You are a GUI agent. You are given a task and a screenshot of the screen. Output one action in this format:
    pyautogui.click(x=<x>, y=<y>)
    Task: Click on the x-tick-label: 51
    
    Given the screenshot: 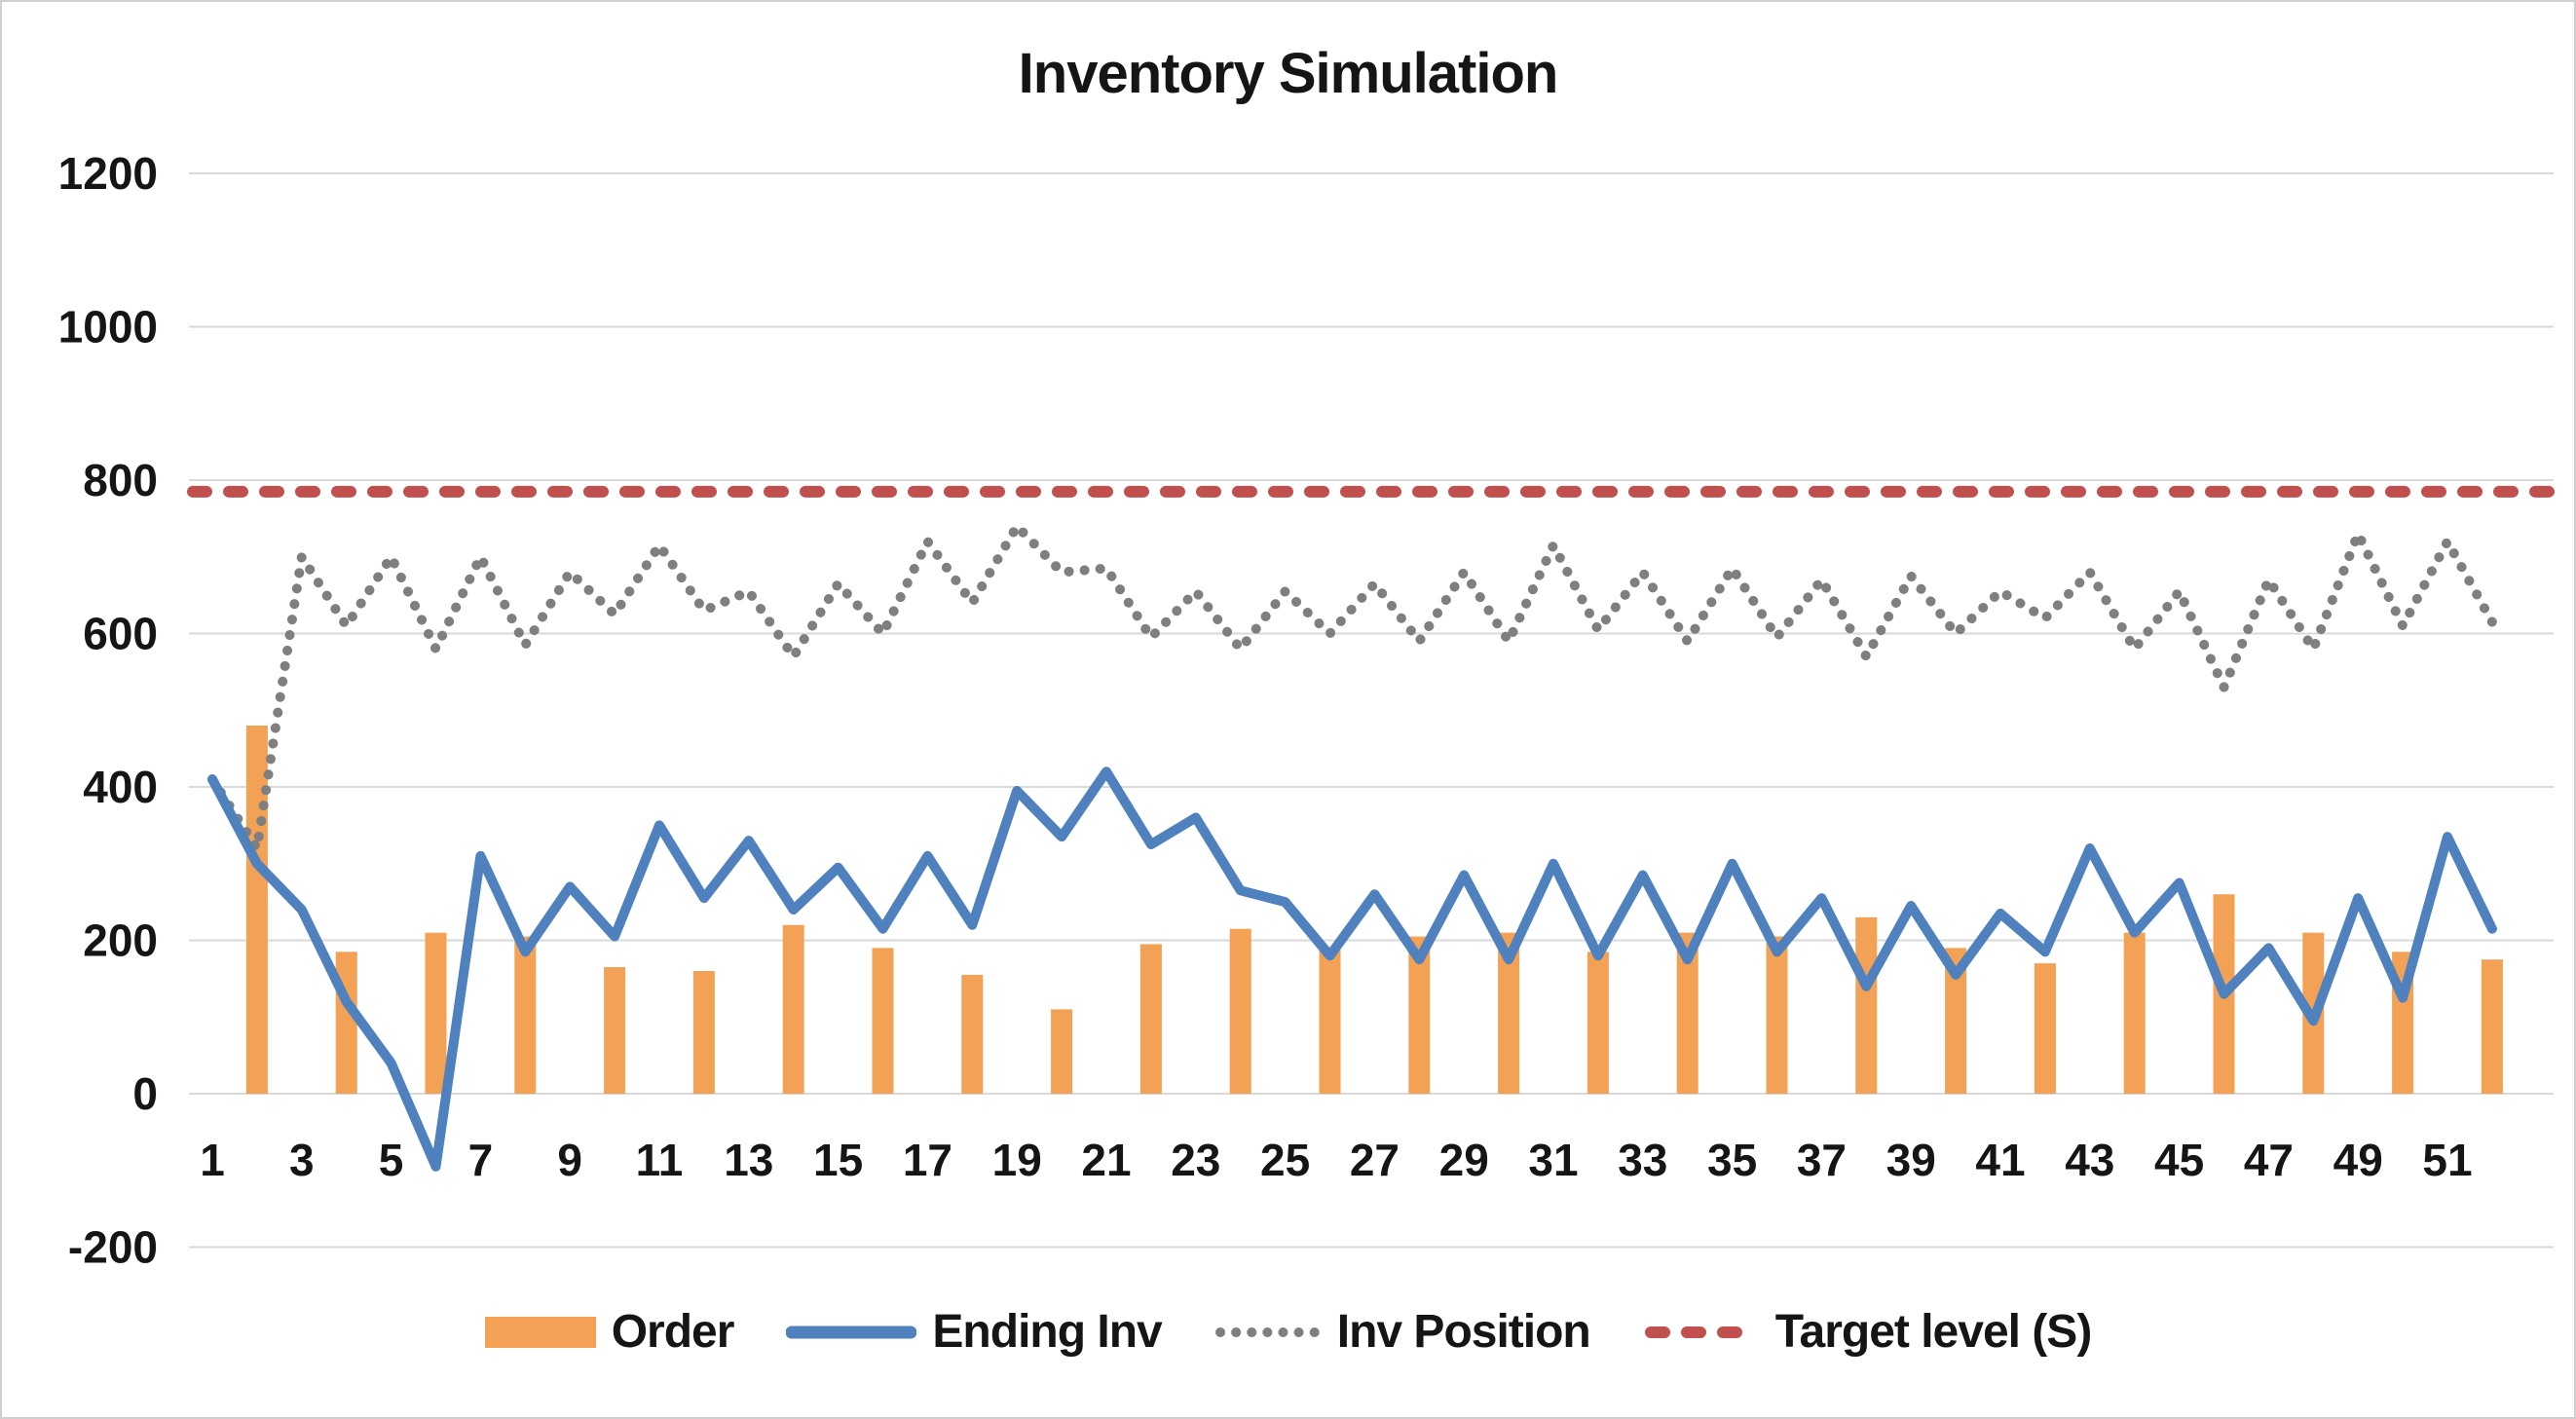 What is the action you would take?
    pyautogui.click(x=2447, y=1160)
    